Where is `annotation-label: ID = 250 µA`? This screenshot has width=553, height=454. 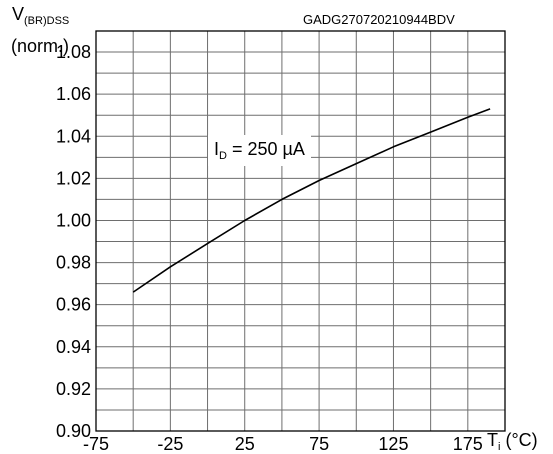
annotation-label: ID = 250 µA is located at coordinates (259, 150).